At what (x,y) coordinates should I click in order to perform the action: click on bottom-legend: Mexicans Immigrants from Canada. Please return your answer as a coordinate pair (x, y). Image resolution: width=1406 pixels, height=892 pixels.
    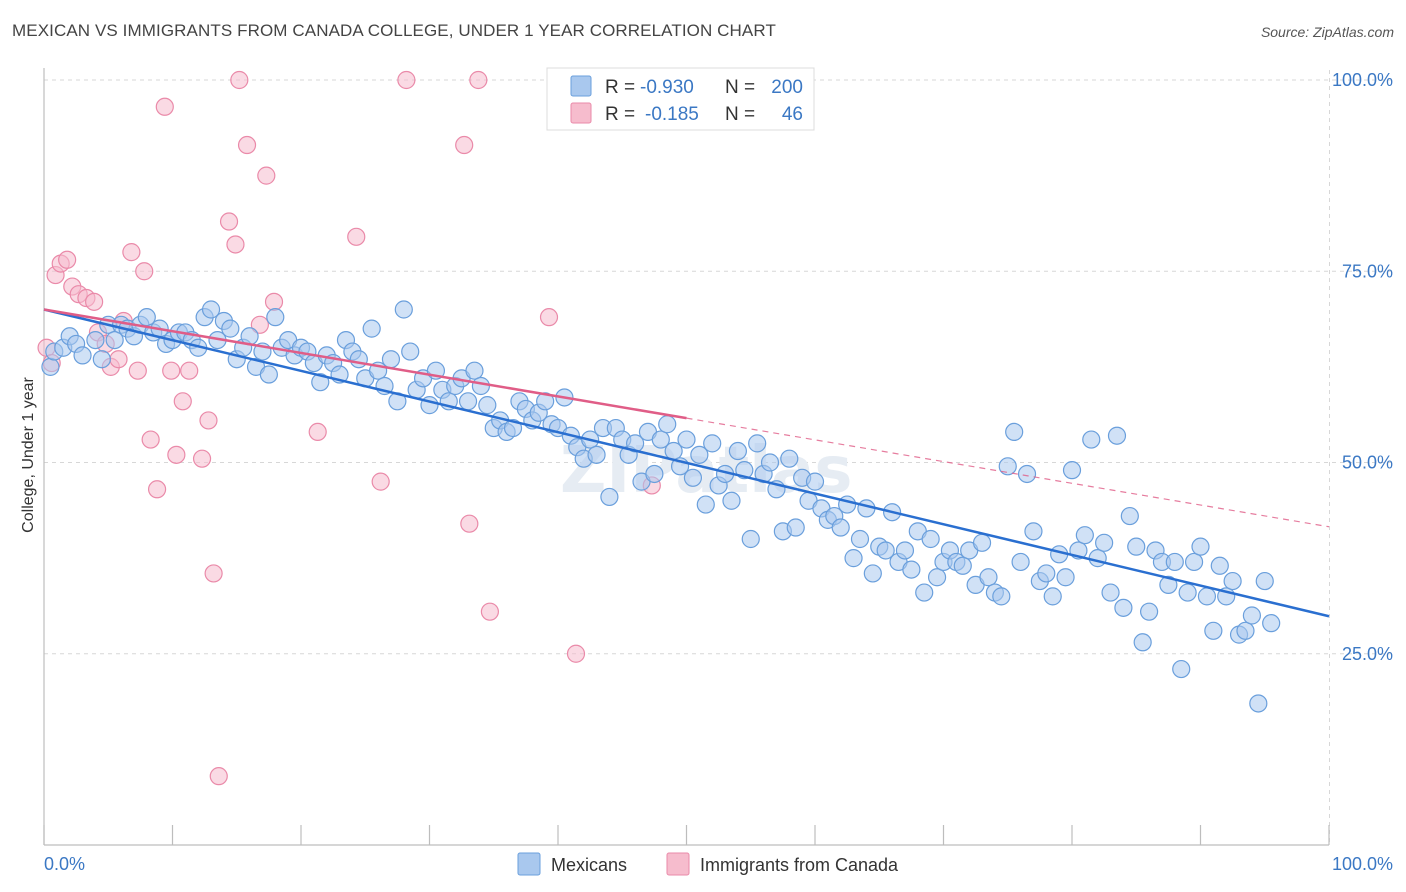
    Looking at the image, I should click on (708, 864).